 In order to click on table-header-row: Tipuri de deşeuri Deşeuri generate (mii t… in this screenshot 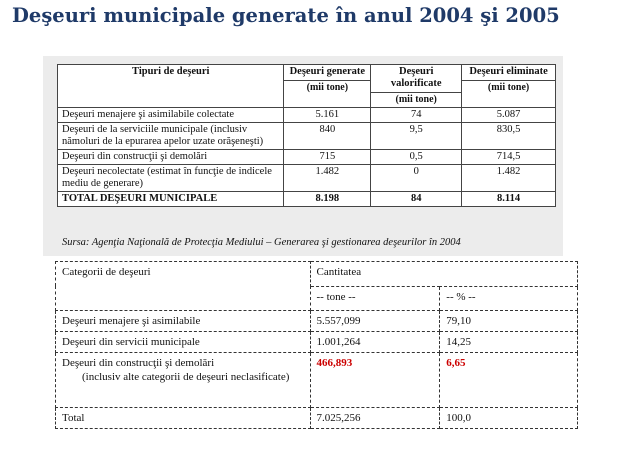, I will do `click(306, 86)`.